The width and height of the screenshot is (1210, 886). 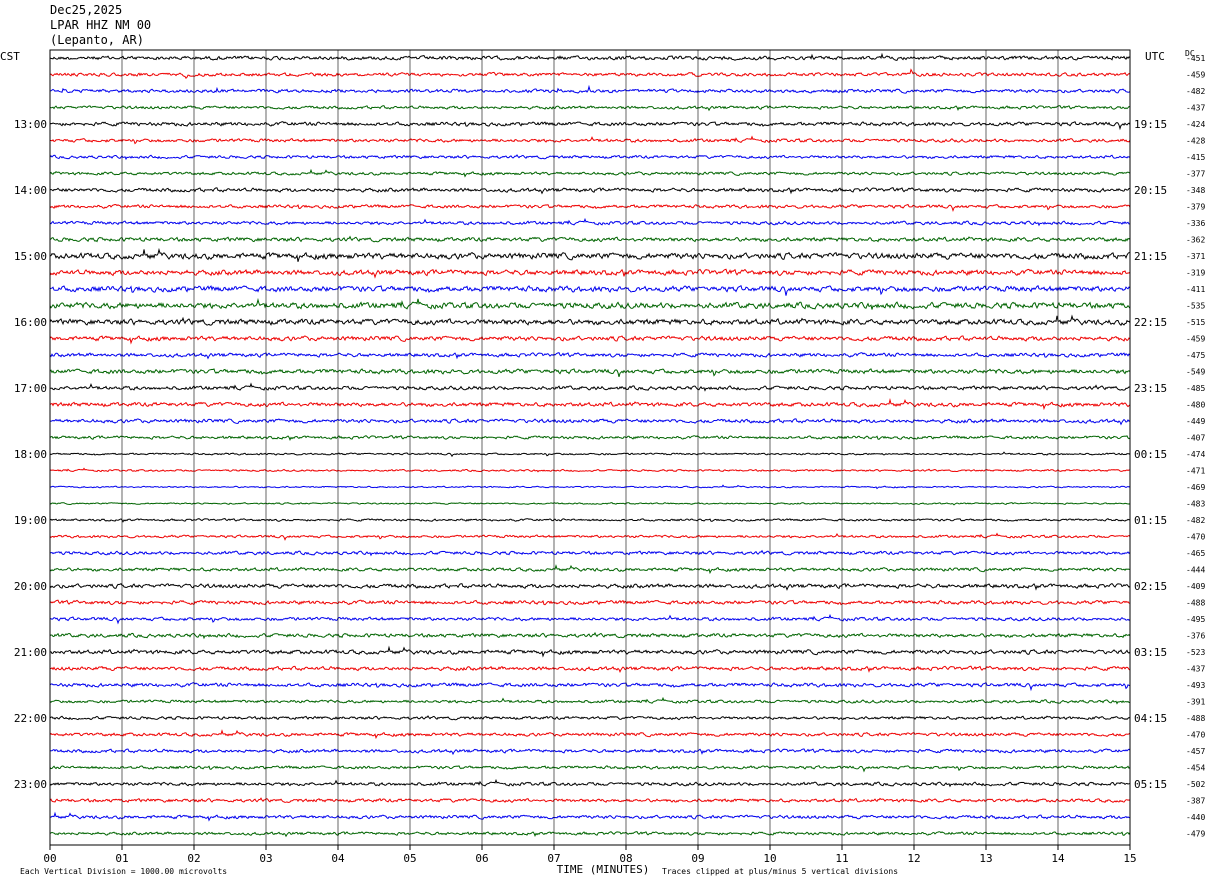 What do you see at coordinates (1129, 858) in the screenshot?
I see `x-tick-label: 15` at bounding box center [1129, 858].